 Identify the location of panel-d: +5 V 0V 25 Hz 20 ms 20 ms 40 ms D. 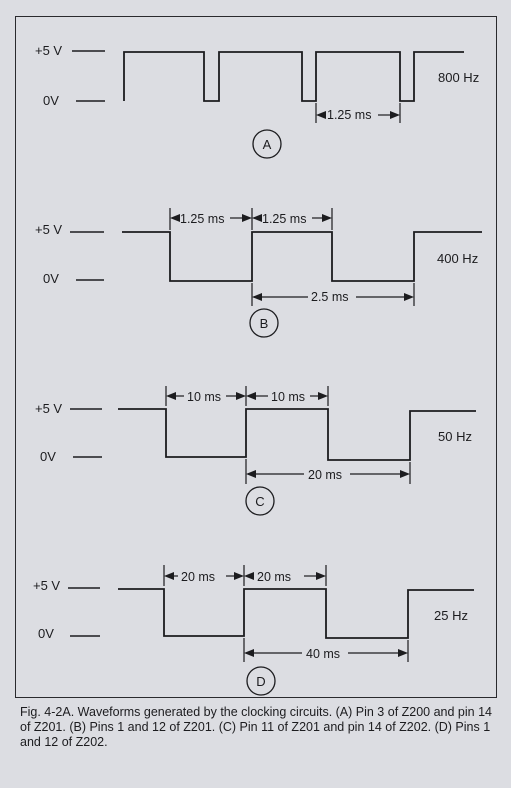
(253, 630).